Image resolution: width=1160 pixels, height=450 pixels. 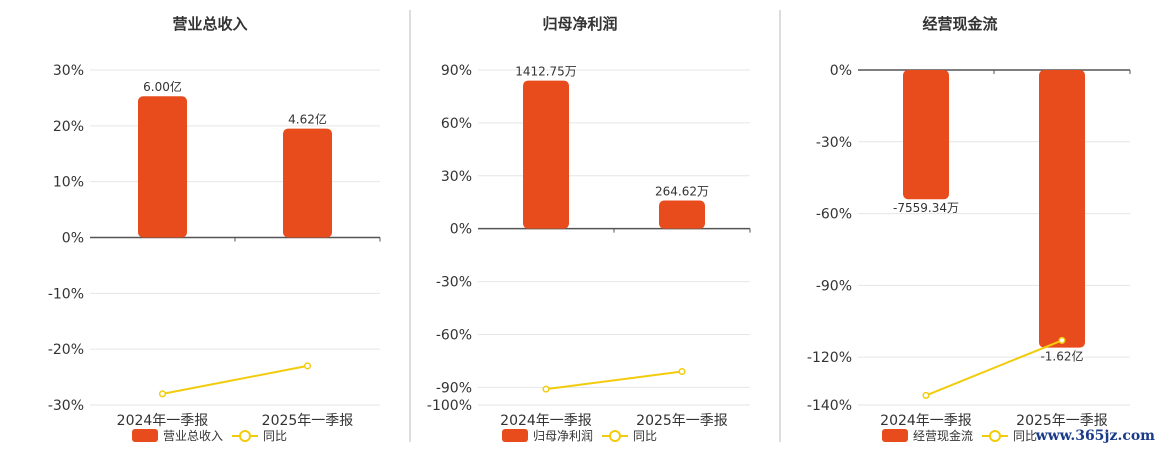 What do you see at coordinates (456, 71) in the screenshot?
I see `y-tick-label: 90%` at bounding box center [456, 71].